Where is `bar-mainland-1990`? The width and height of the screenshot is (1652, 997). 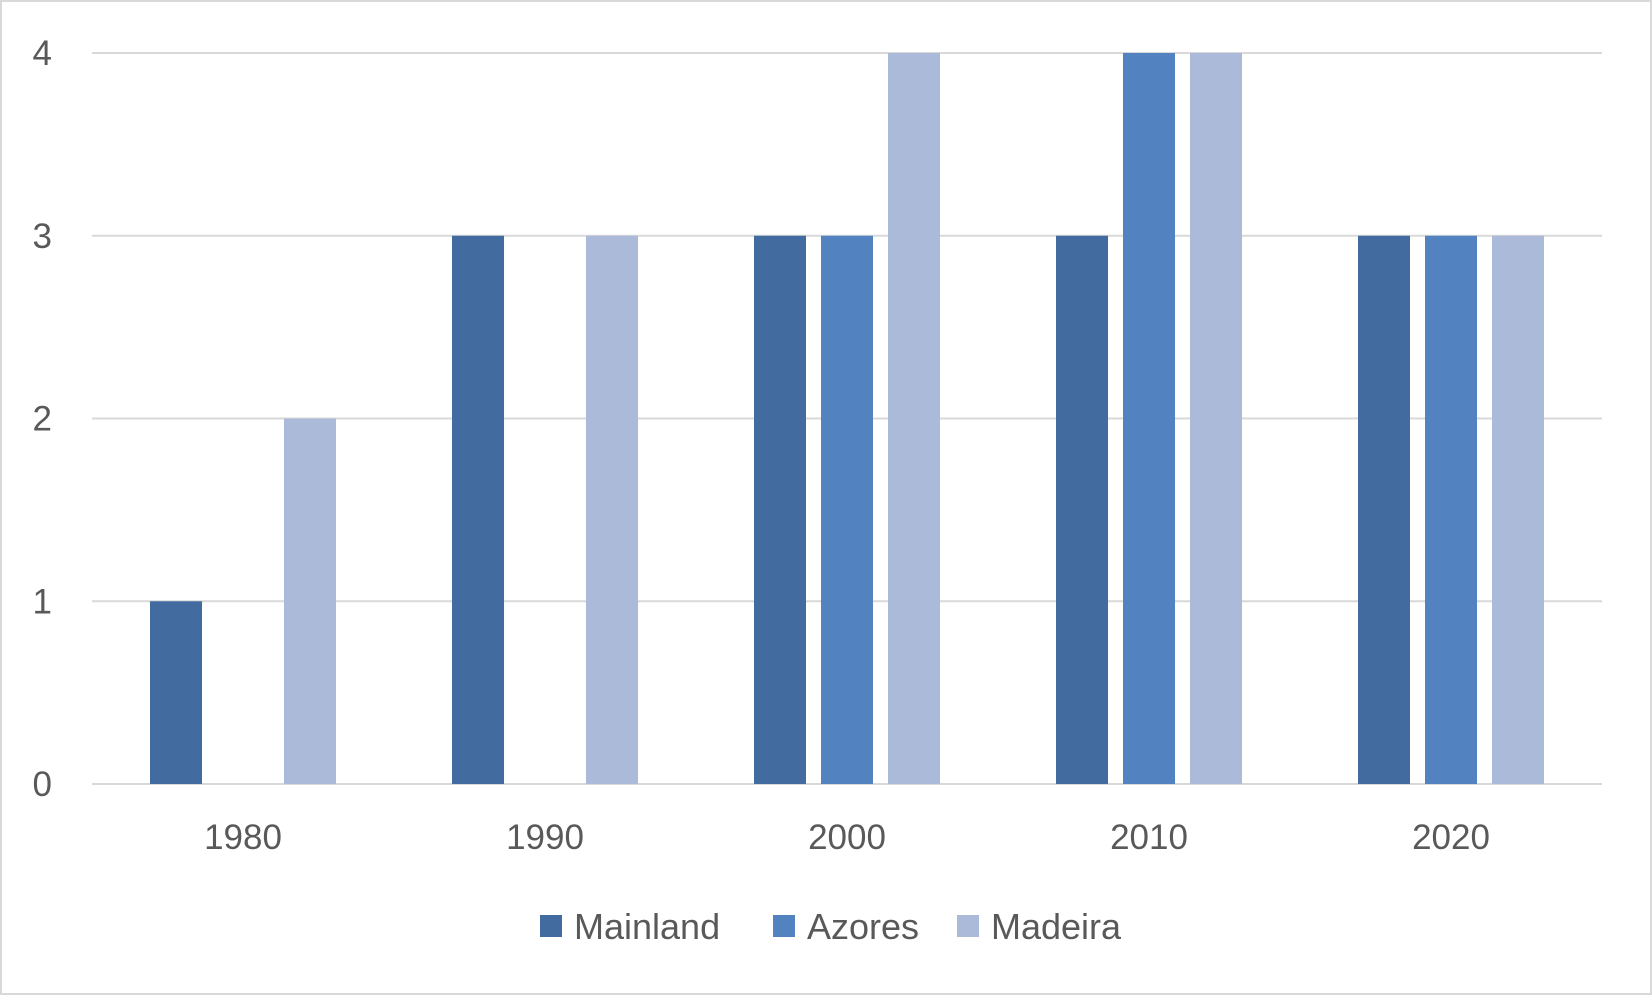
bar-mainland-1990 is located at coordinates (478, 509).